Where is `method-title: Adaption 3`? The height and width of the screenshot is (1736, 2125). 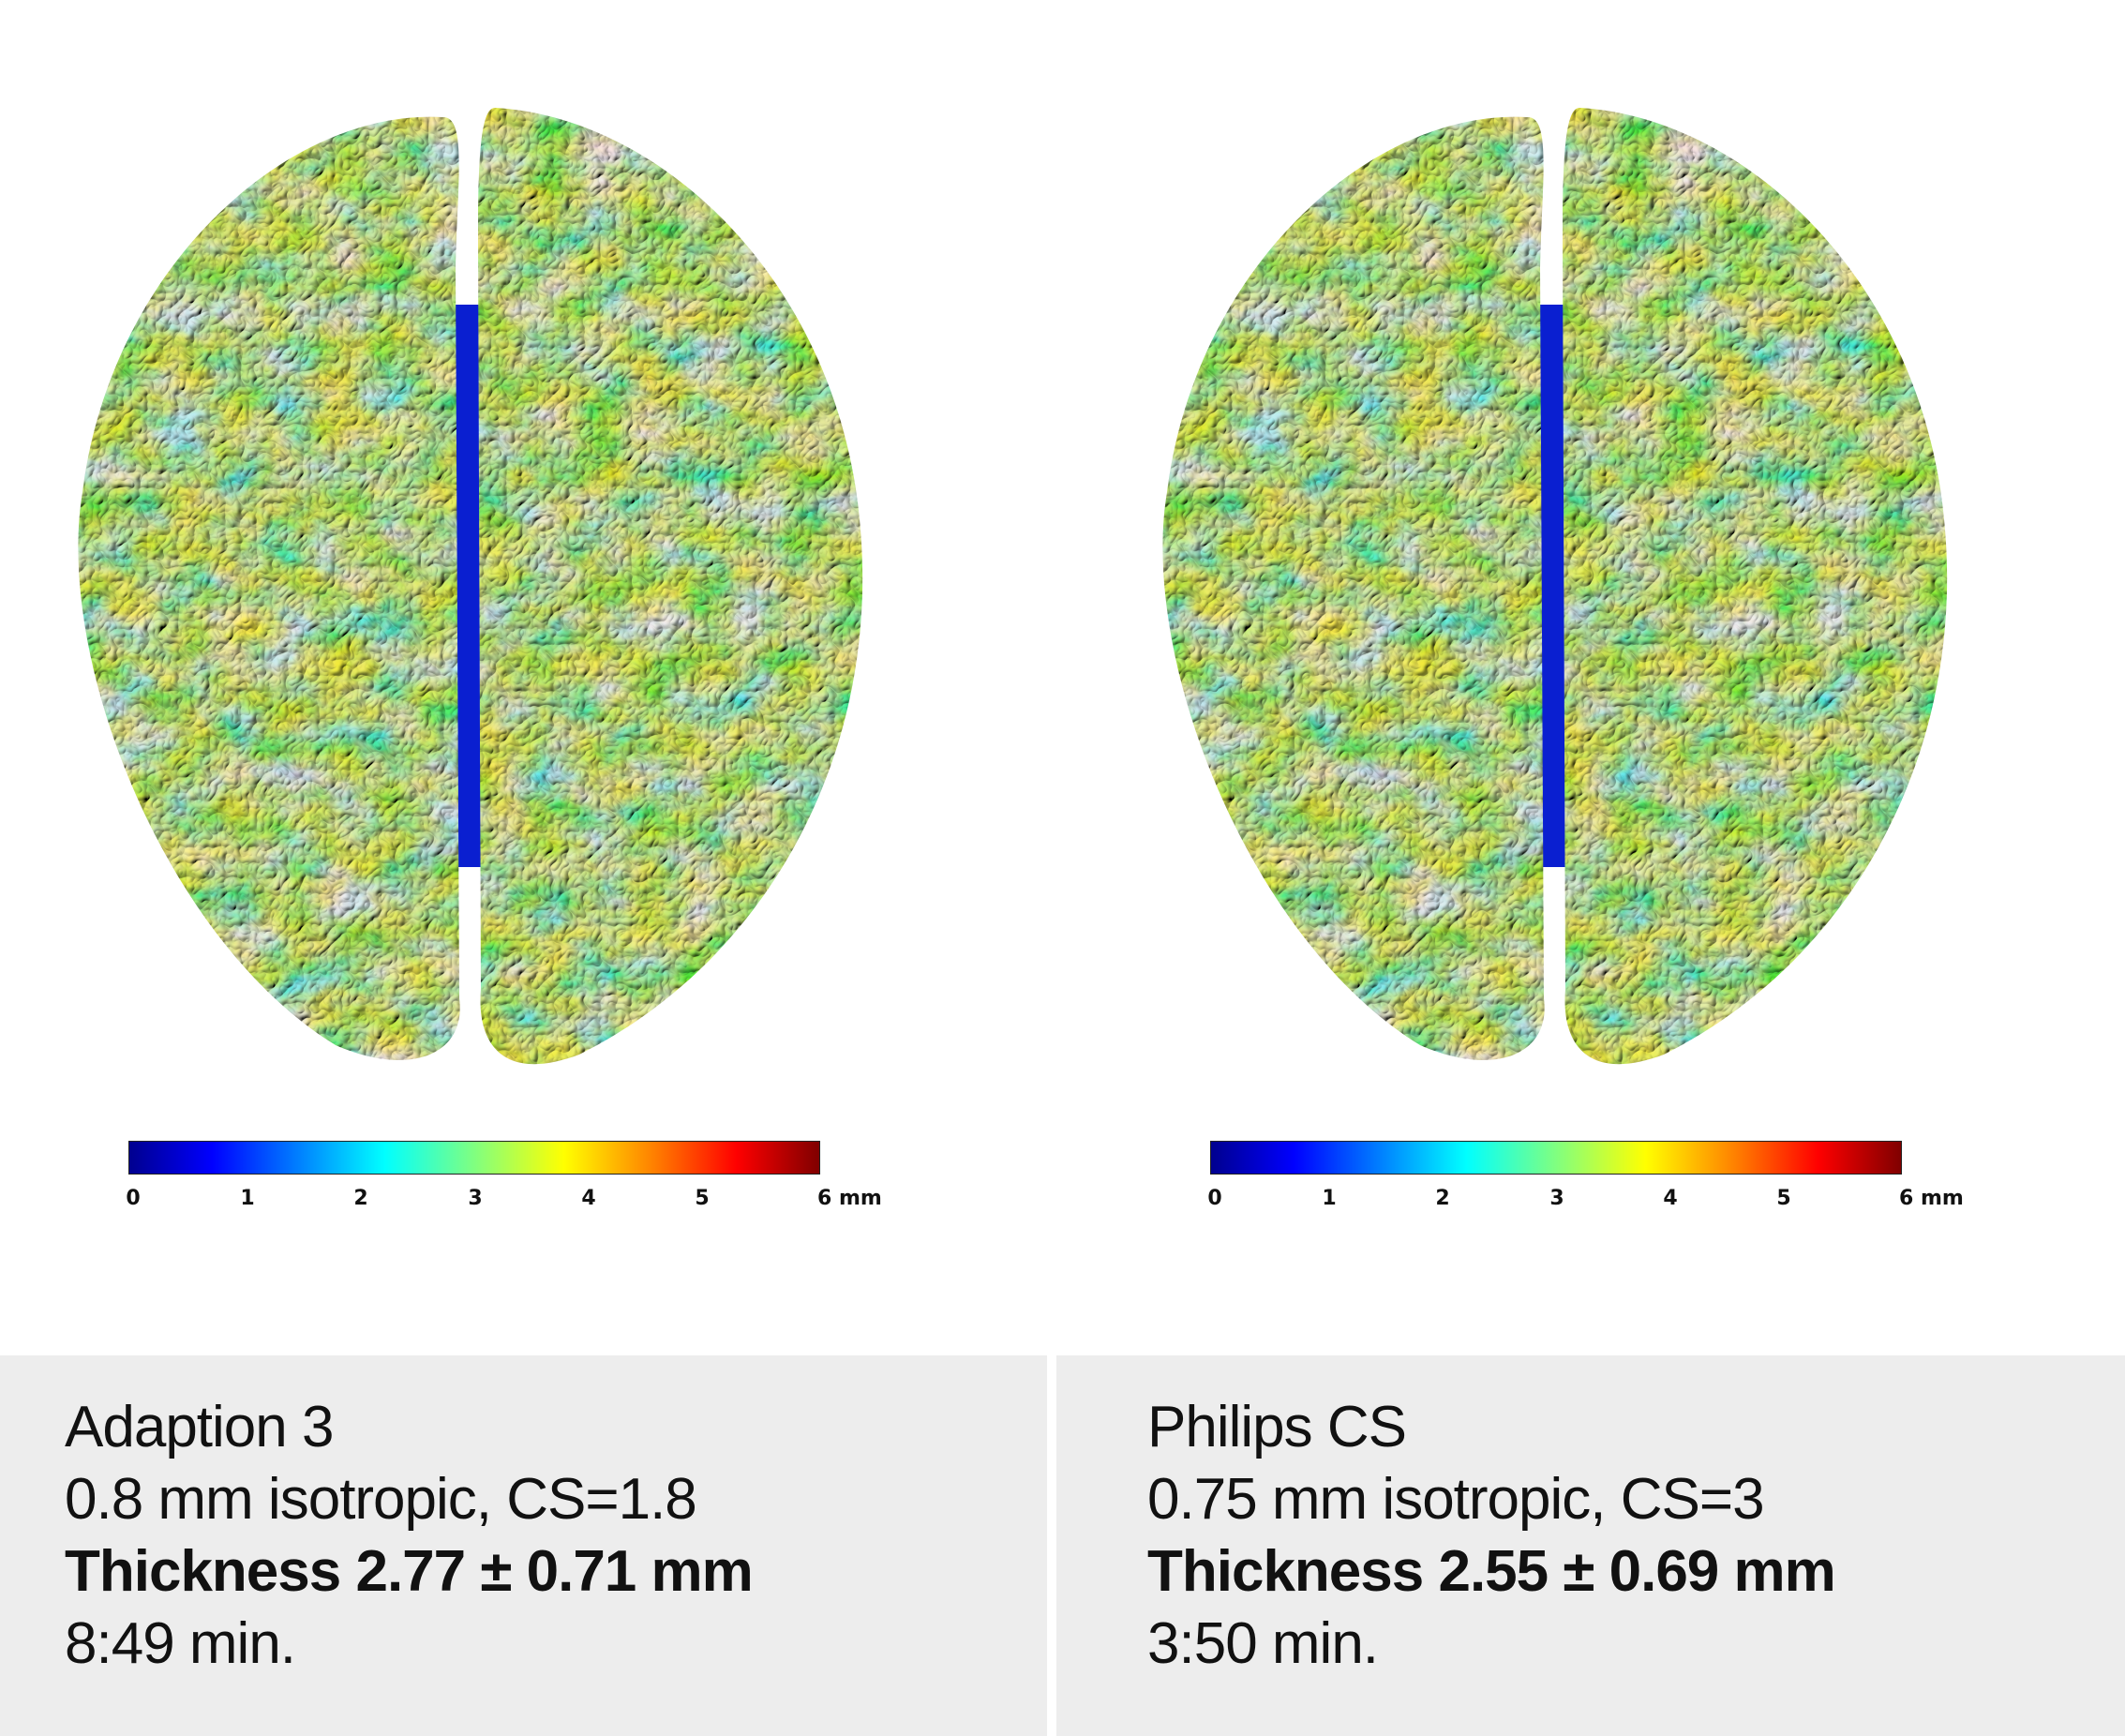 method-title: Adaption 3 is located at coordinates (199, 1427).